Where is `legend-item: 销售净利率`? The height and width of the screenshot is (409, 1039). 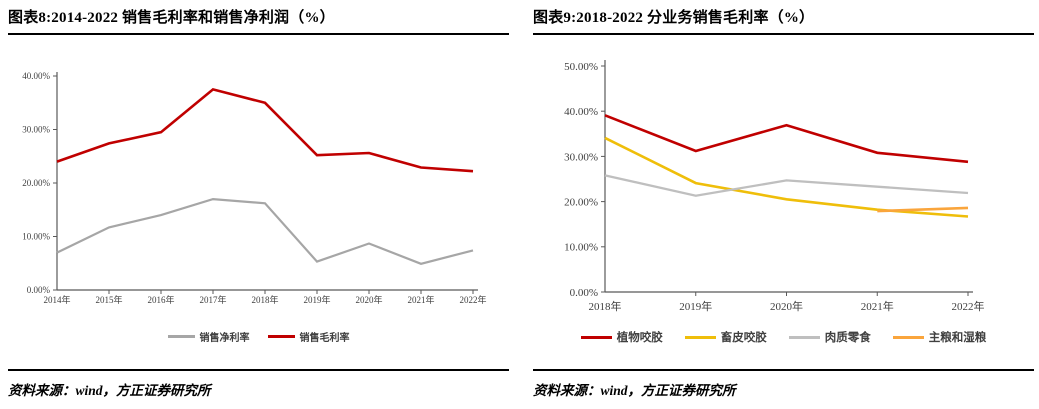
legend-item: 销售净利率 is located at coordinates (208, 336).